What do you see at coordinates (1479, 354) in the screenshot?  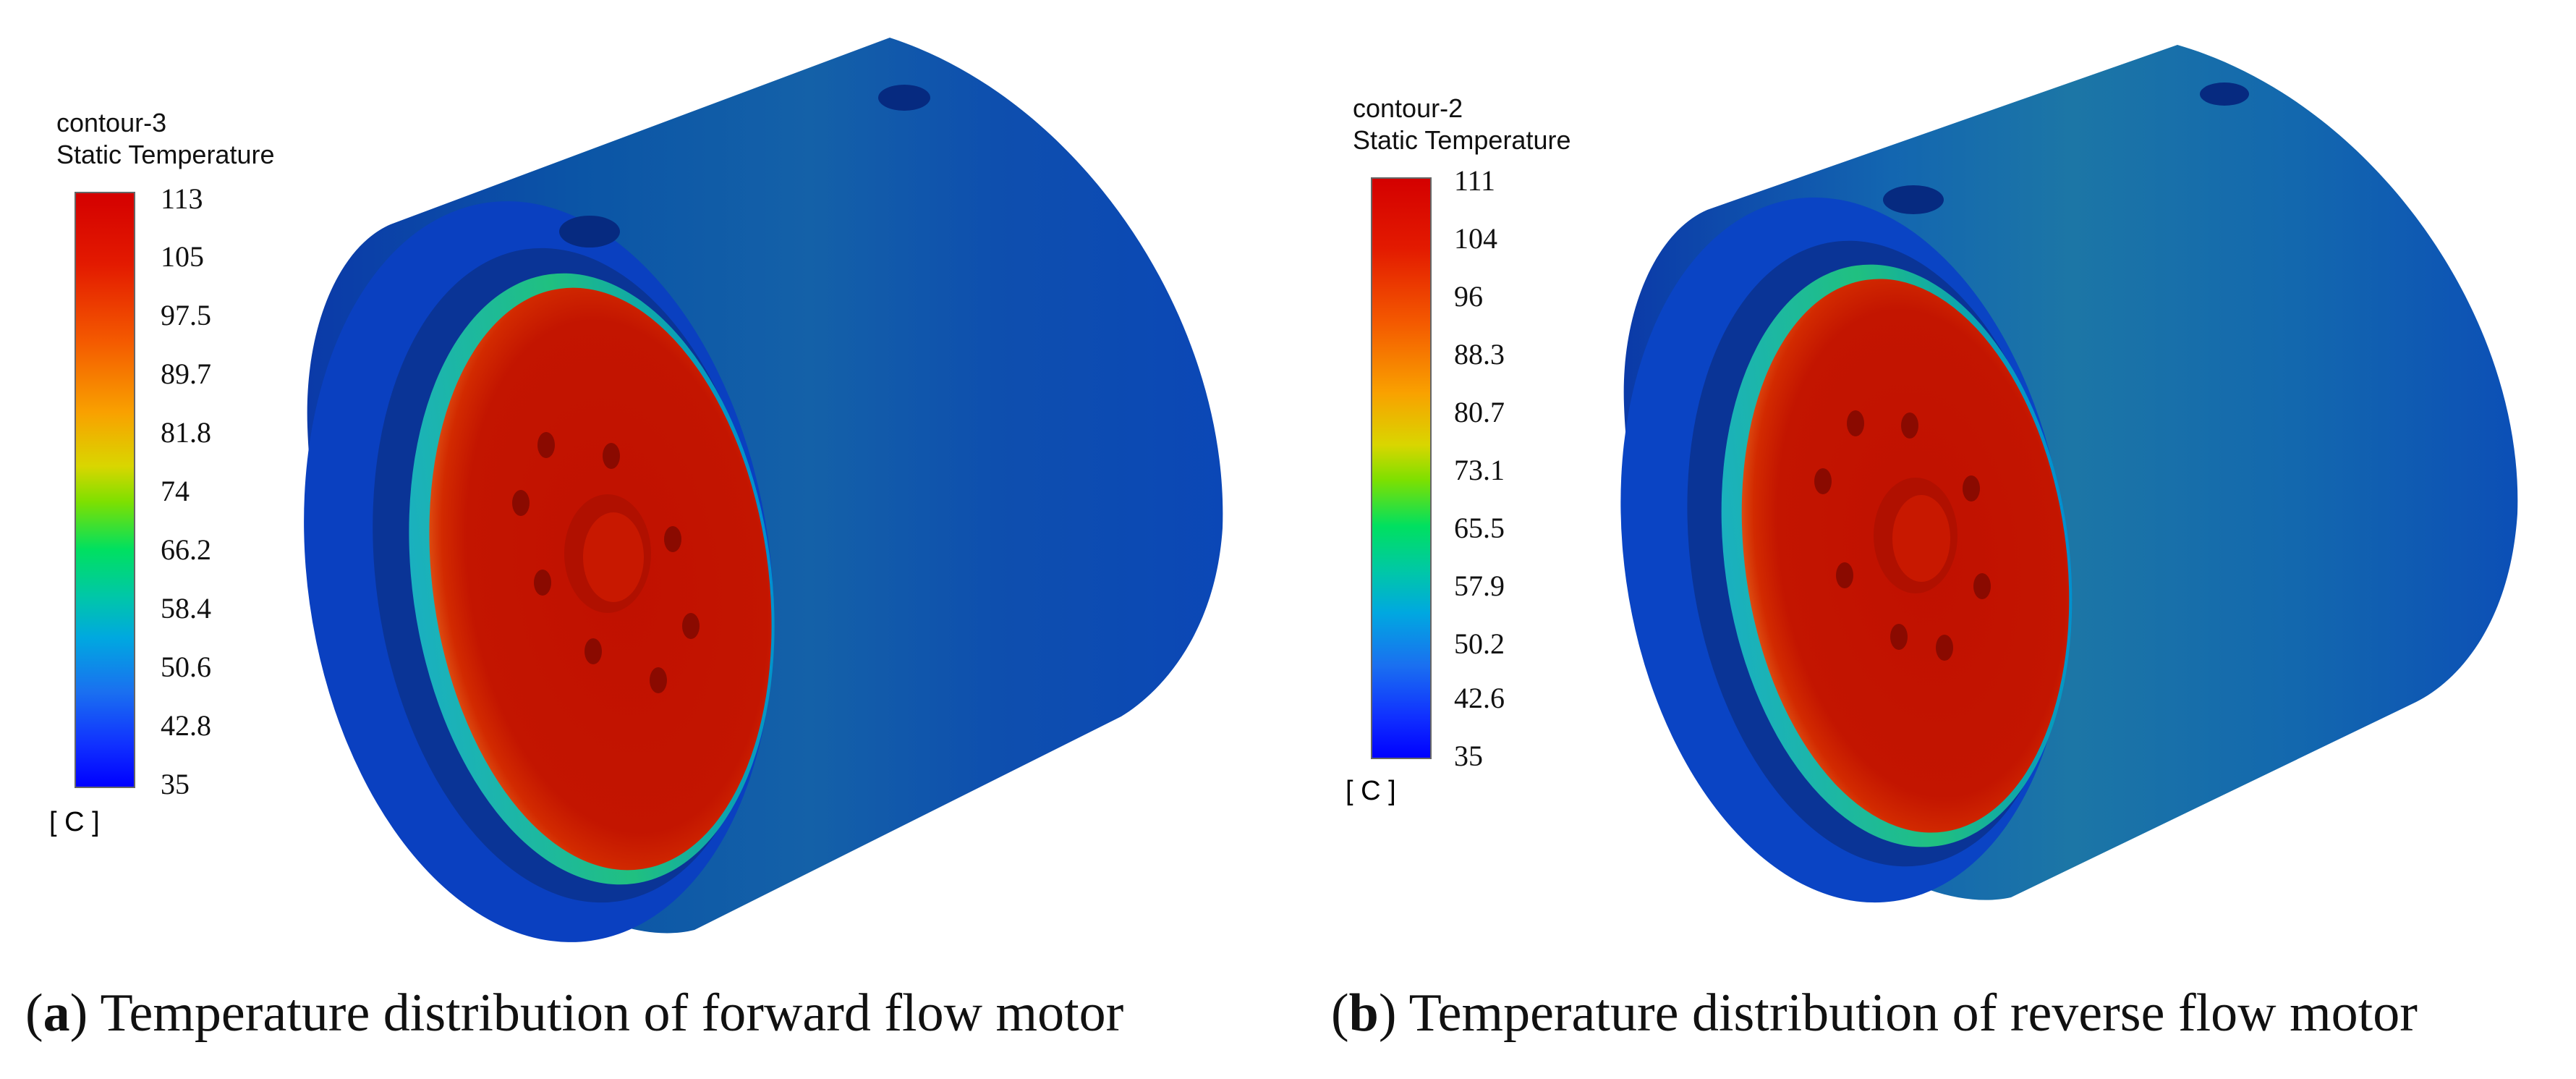 I see `colorbar-tick: 88.3` at bounding box center [1479, 354].